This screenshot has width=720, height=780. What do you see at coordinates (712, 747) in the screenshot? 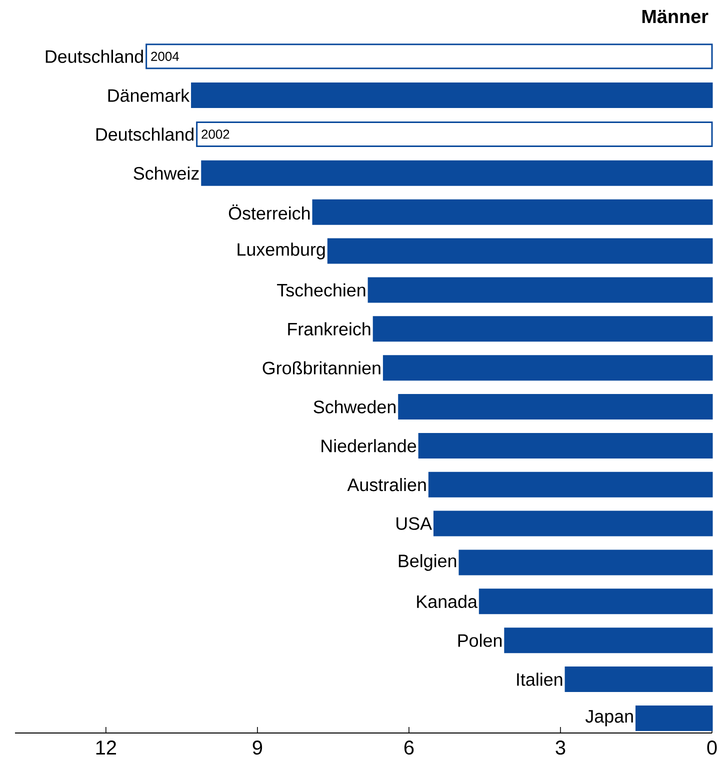
I see `x-tick-label: 0` at bounding box center [712, 747].